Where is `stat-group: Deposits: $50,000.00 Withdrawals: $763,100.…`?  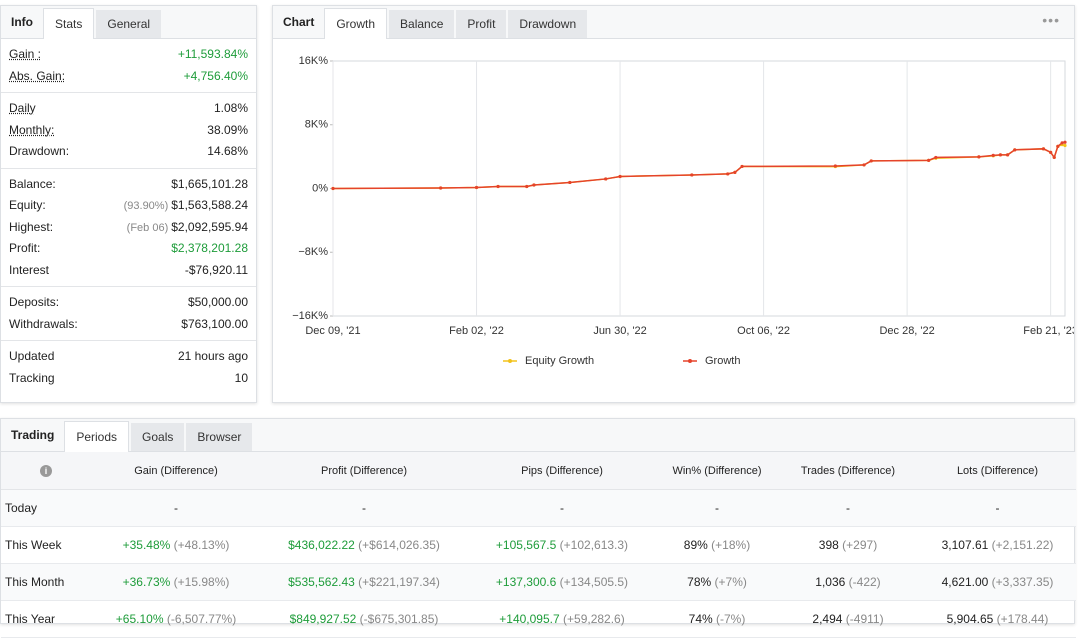 stat-group: Deposits: $50,000.00 Withdrawals: $763,100.… is located at coordinates (128, 314).